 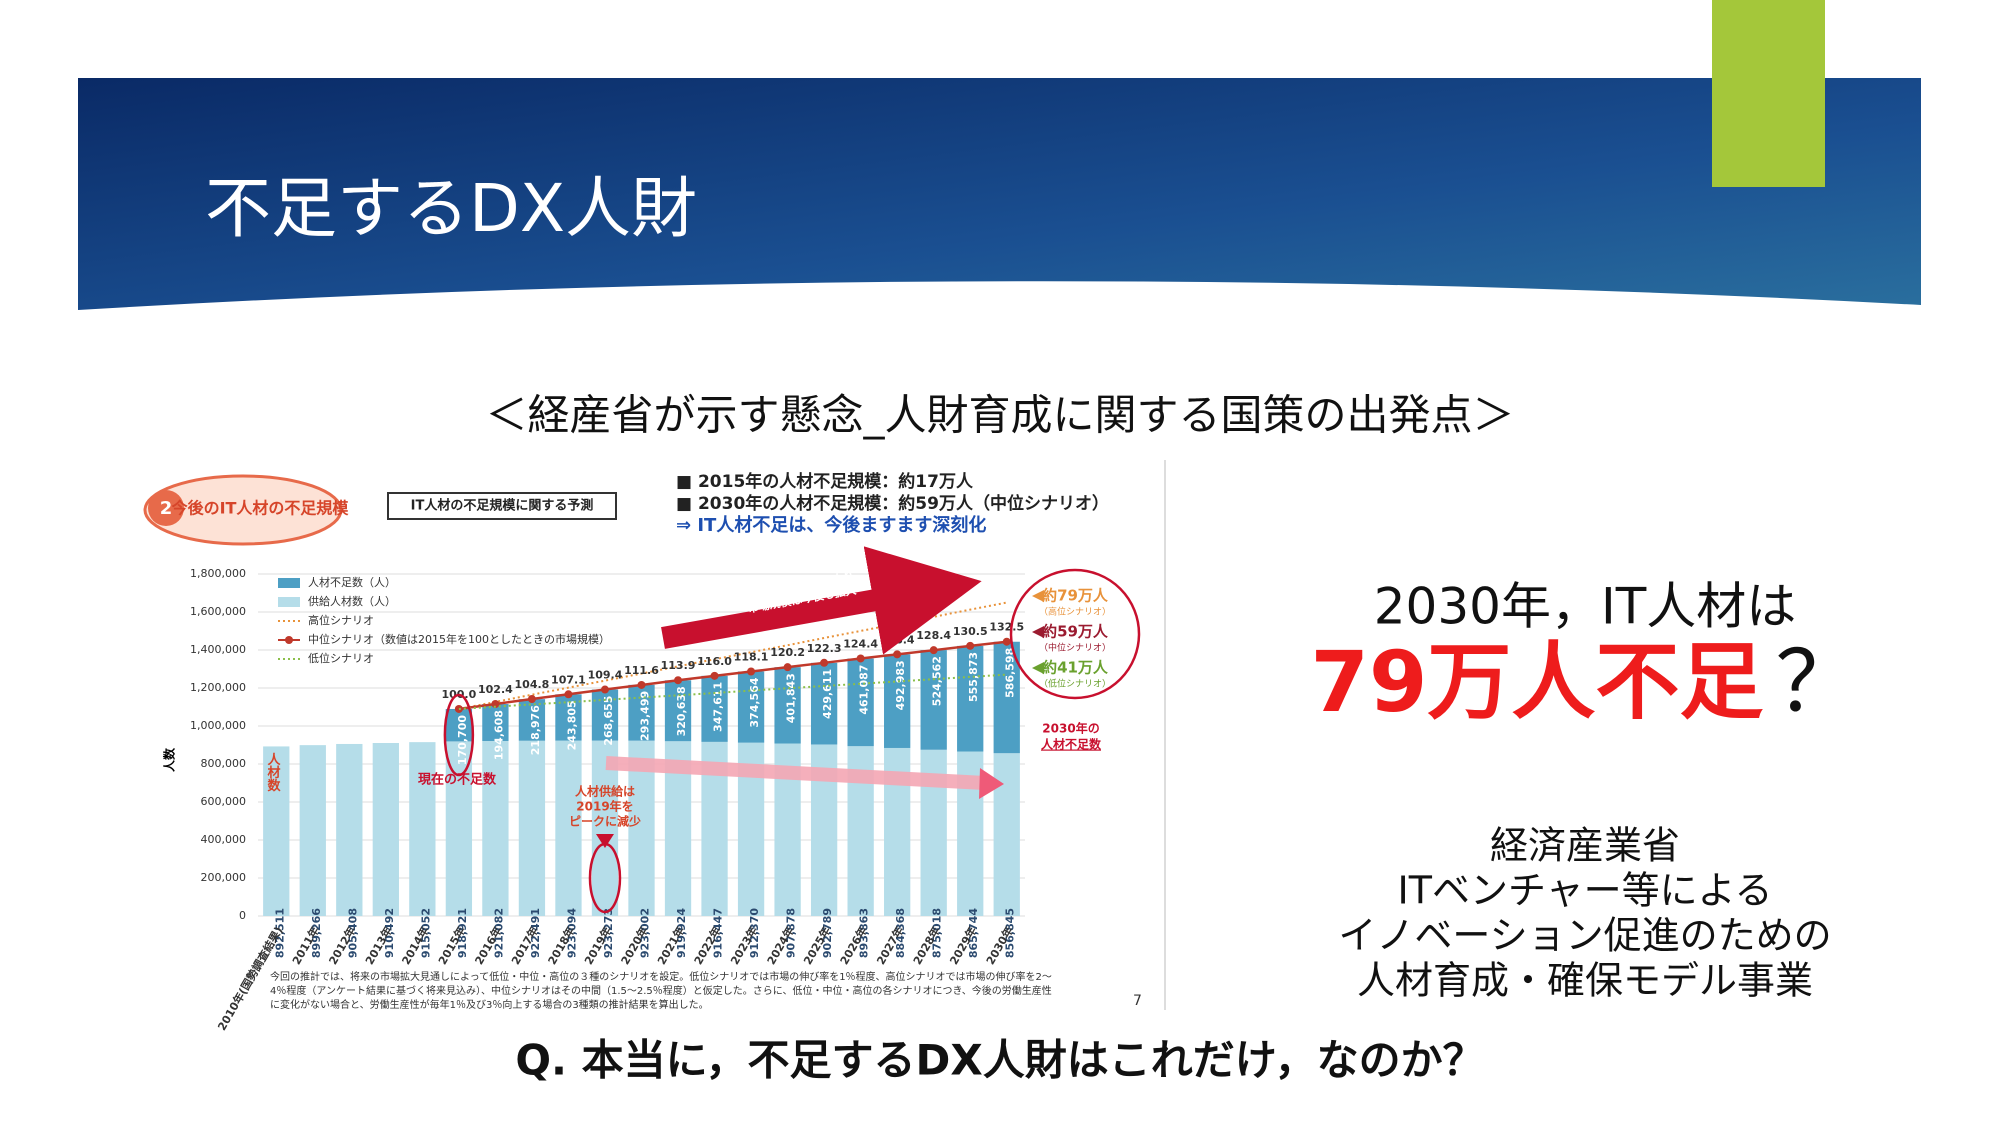 What do you see at coordinates (1075, 612) in the screenshot?
I see `callout-note: （高位シナリオ）` at bounding box center [1075, 612].